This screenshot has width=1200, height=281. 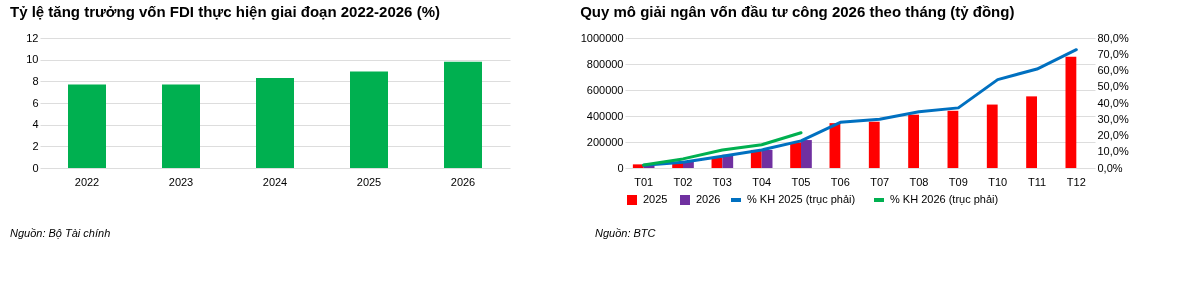 I want to click on x-tick-label: T12, so click(x=1076, y=181).